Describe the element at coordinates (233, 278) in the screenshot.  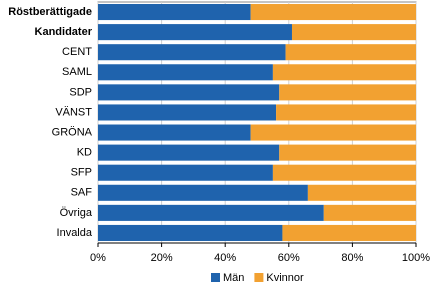
I see `legend-label: Män` at that location.